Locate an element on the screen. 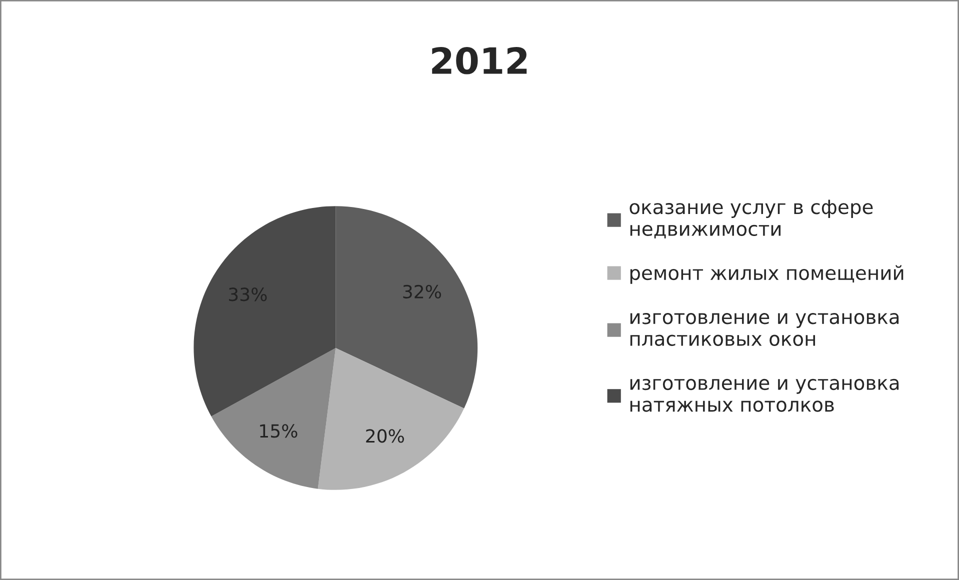  legend-label: изготовление и установка натяжных потолков is located at coordinates (764, 395).